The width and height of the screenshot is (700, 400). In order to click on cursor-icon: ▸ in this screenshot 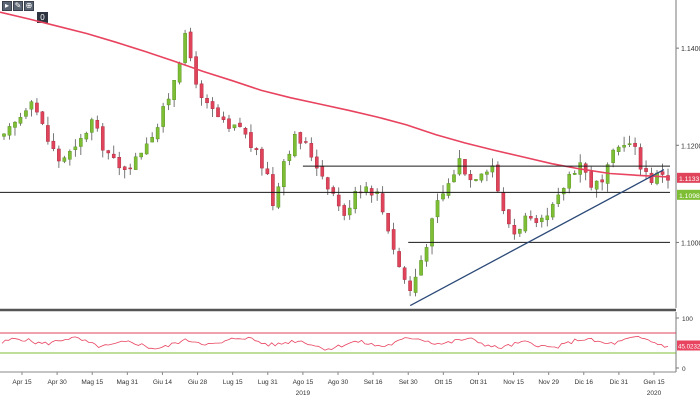, I will do `click(7, 6)`.